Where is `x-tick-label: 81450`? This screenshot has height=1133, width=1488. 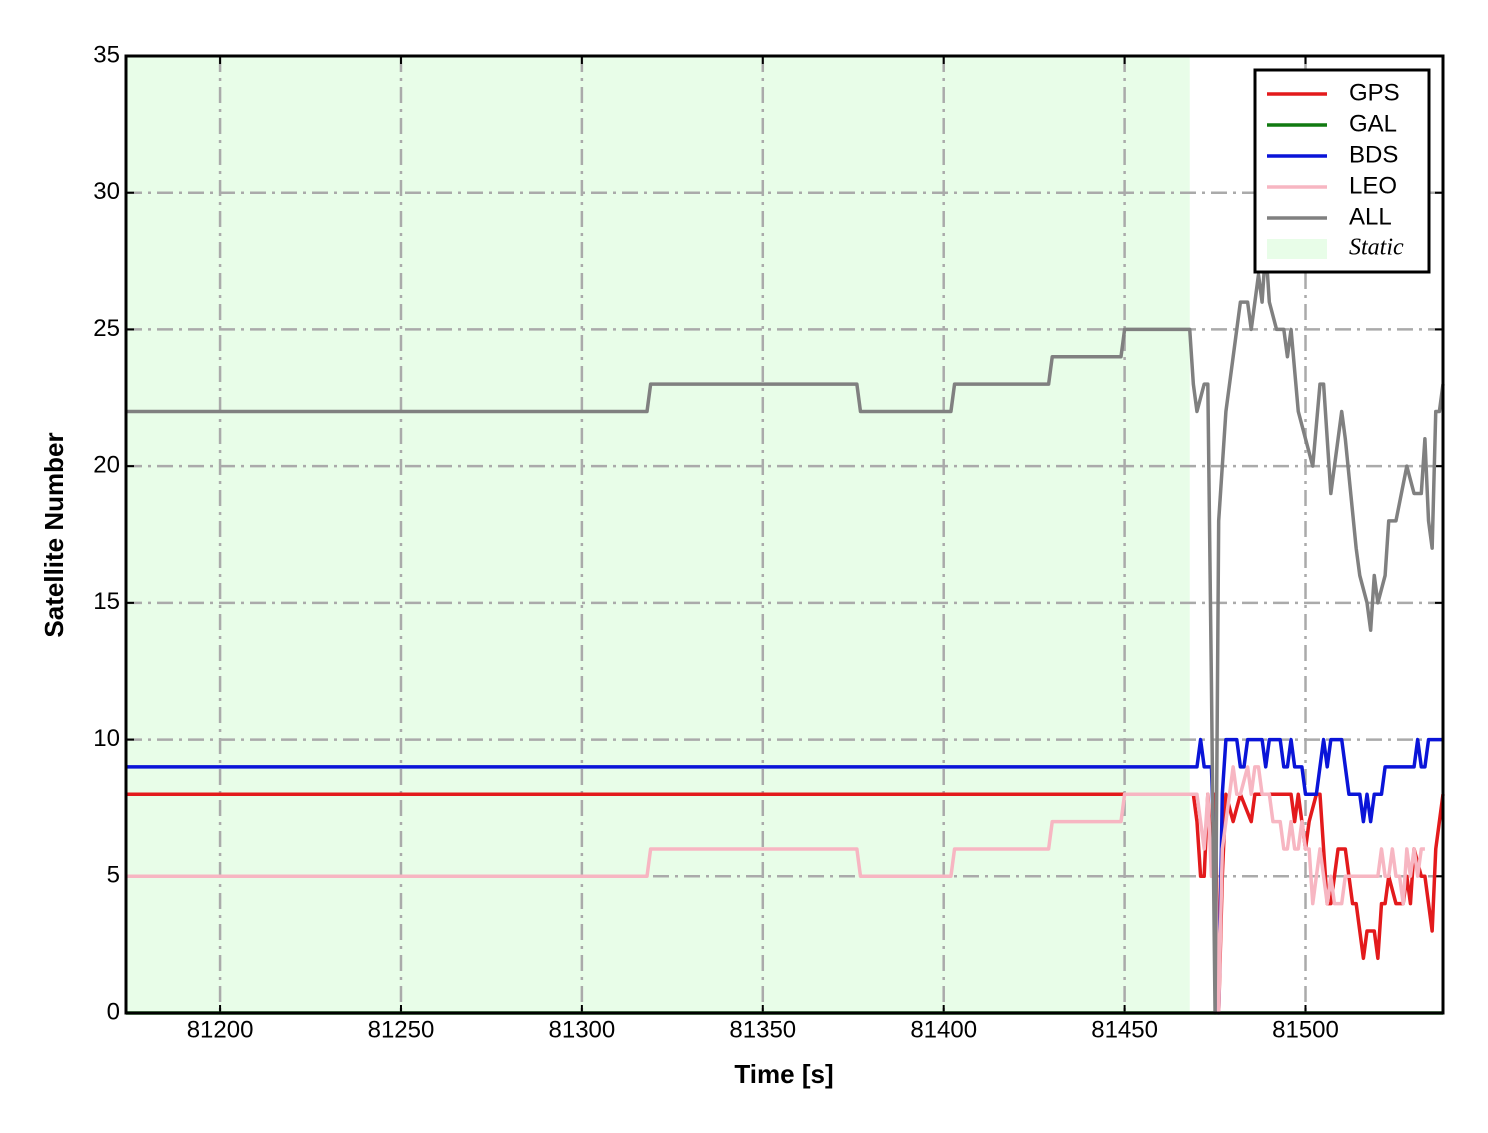
x-tick-label: 81450 is located at coordinates (1124, 1029).